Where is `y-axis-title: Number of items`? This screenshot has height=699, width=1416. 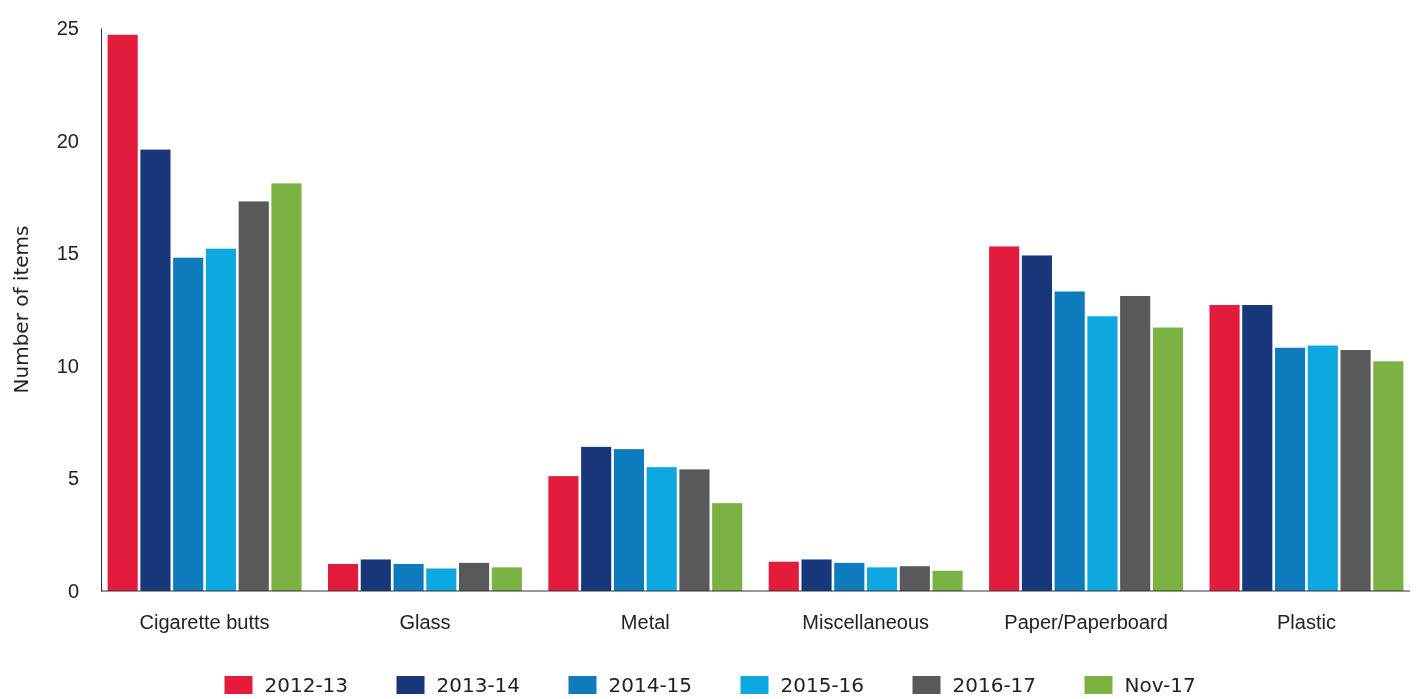
y-axis-title: Number of items is located at coordinates (21, 309).